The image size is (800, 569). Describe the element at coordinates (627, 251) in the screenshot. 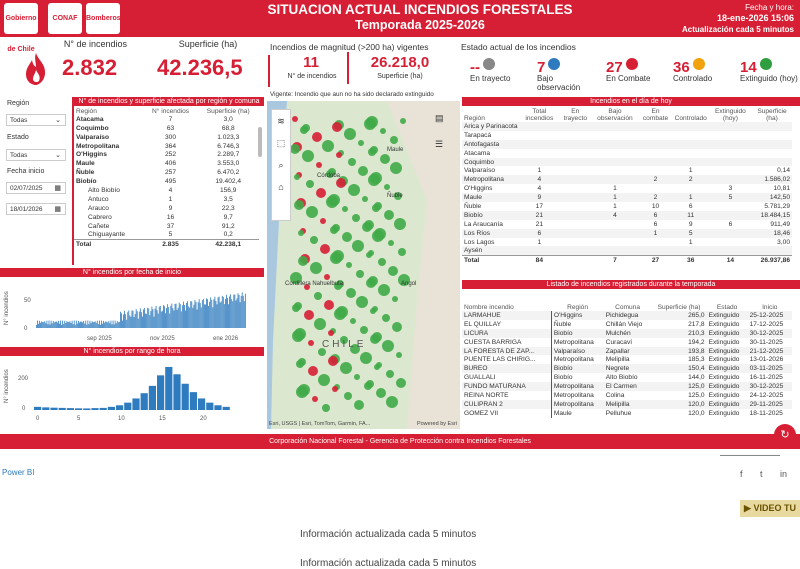

I see `table-row: Aysén` at that location.